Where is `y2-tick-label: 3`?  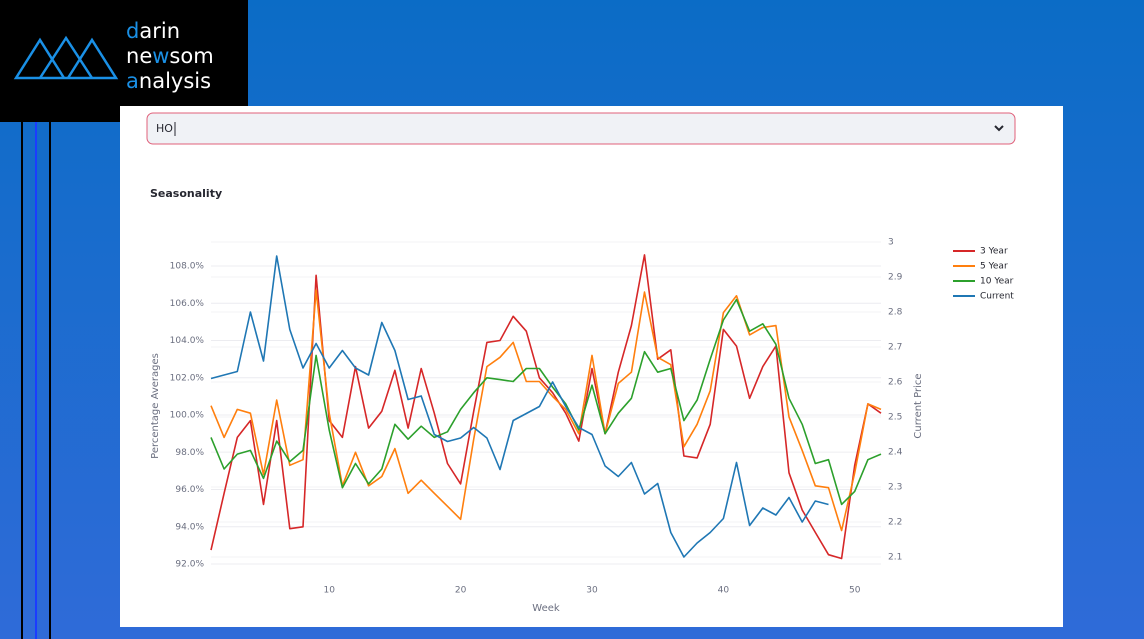 y2-tick-label: 3 is located at coordinates (891, 243).